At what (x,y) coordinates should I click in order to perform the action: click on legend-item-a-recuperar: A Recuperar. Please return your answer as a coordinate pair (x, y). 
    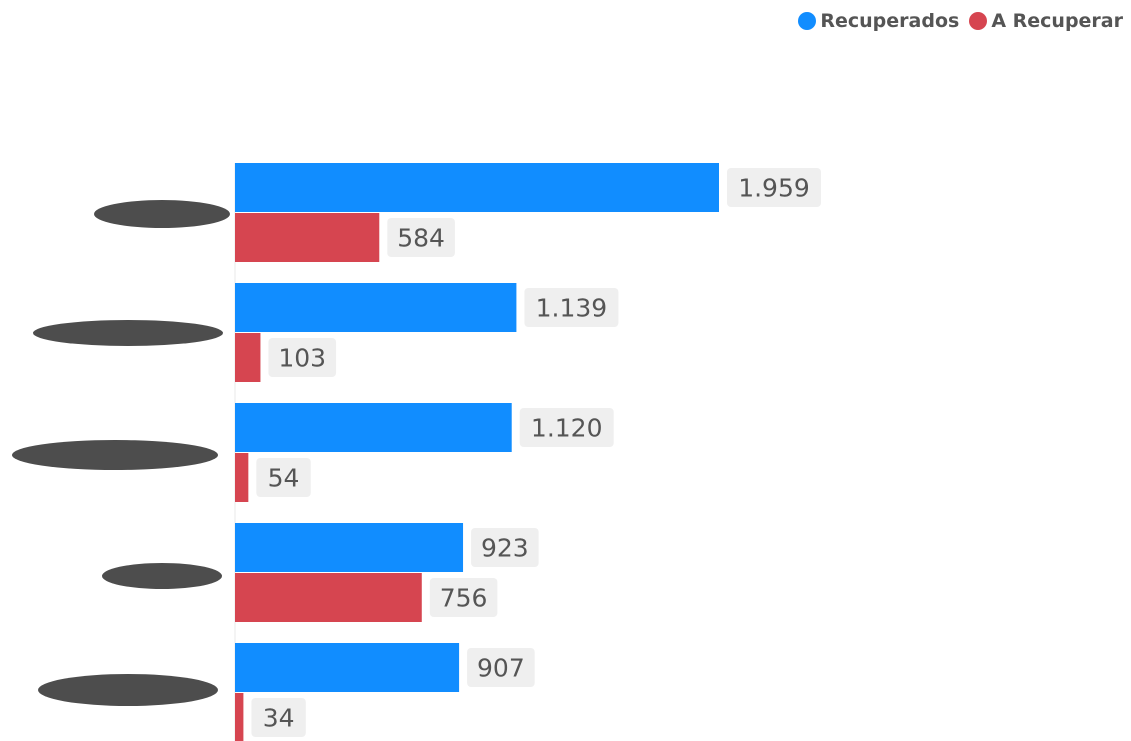
    Looking at the image, I should click on (1046, 21).